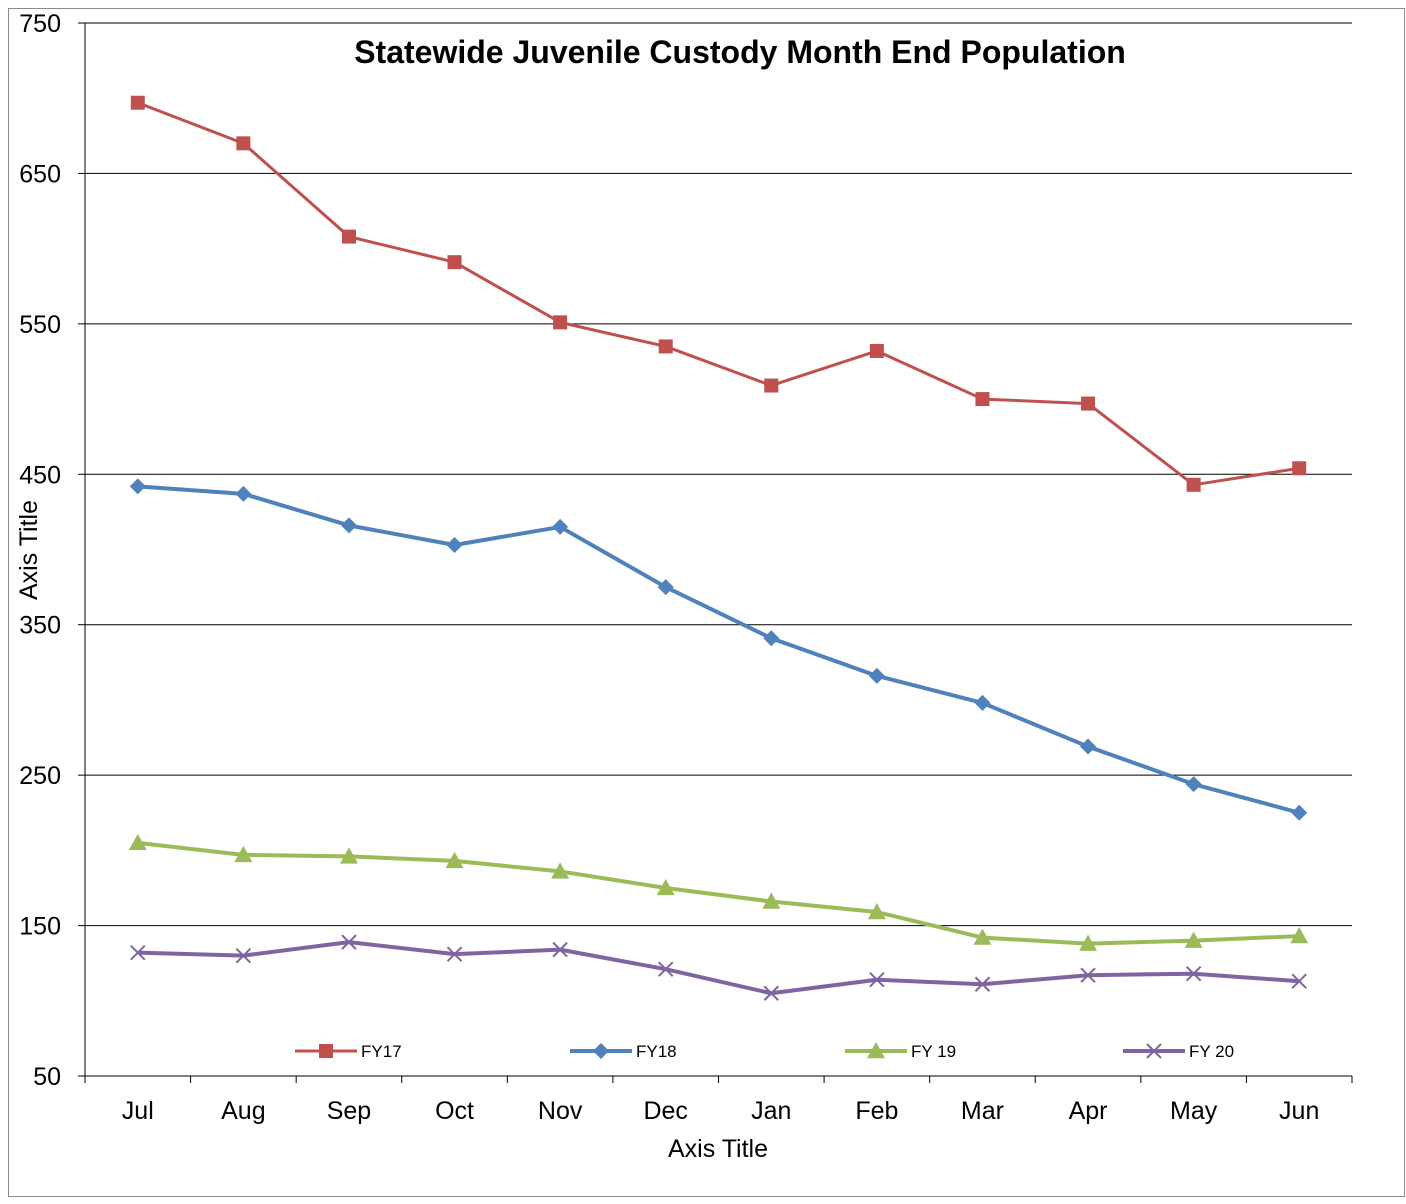 Image resolution: width=1406 pixels, height=1204 pixels. I want to click on legend-entry: FY 20, so click(1178, 1051).